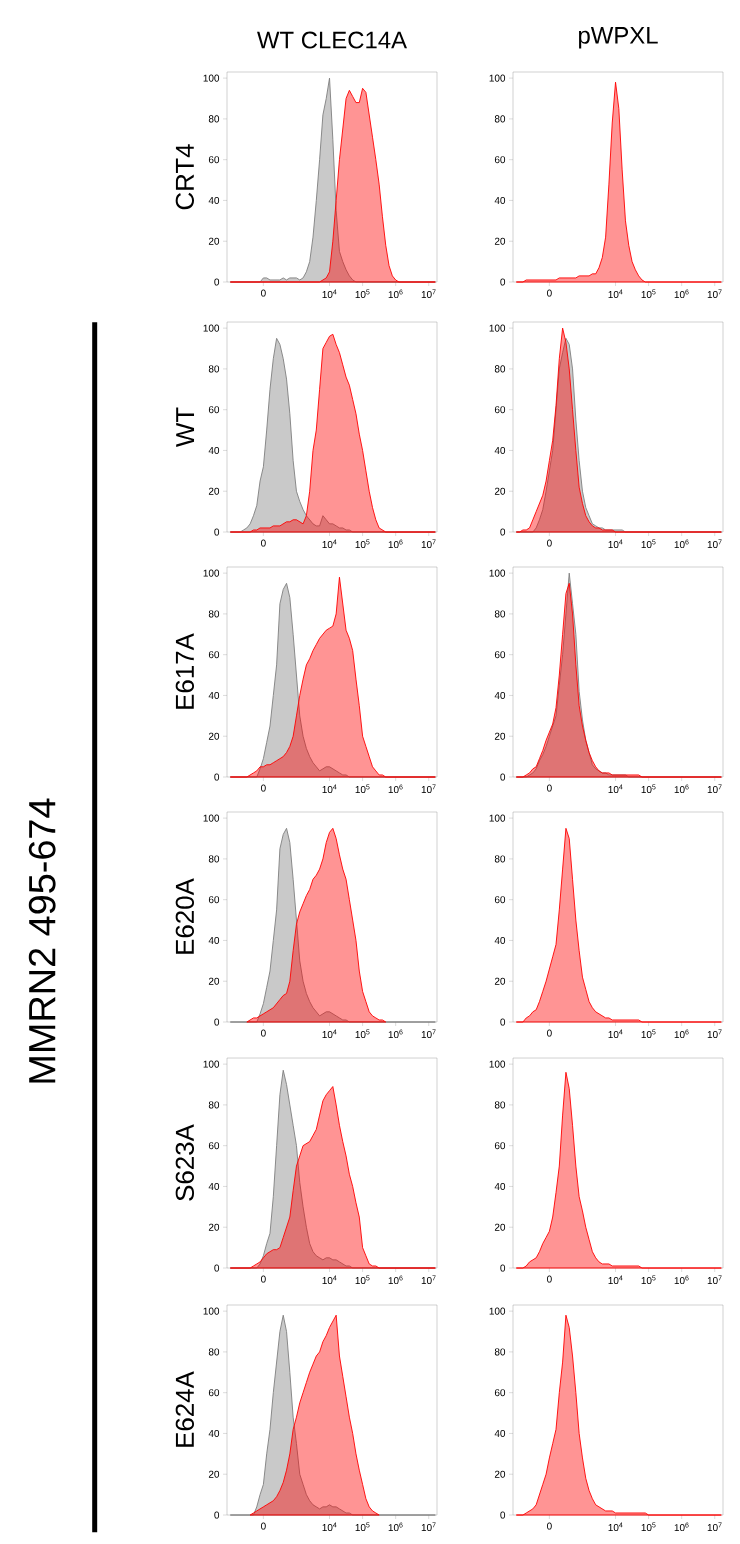 The height and width of the screenshot is (1544, 740). What do you see at coordinates (42, 940) in the screenshot?
I see `text: MMRN2 495-674` at bounding box center [42, 940].